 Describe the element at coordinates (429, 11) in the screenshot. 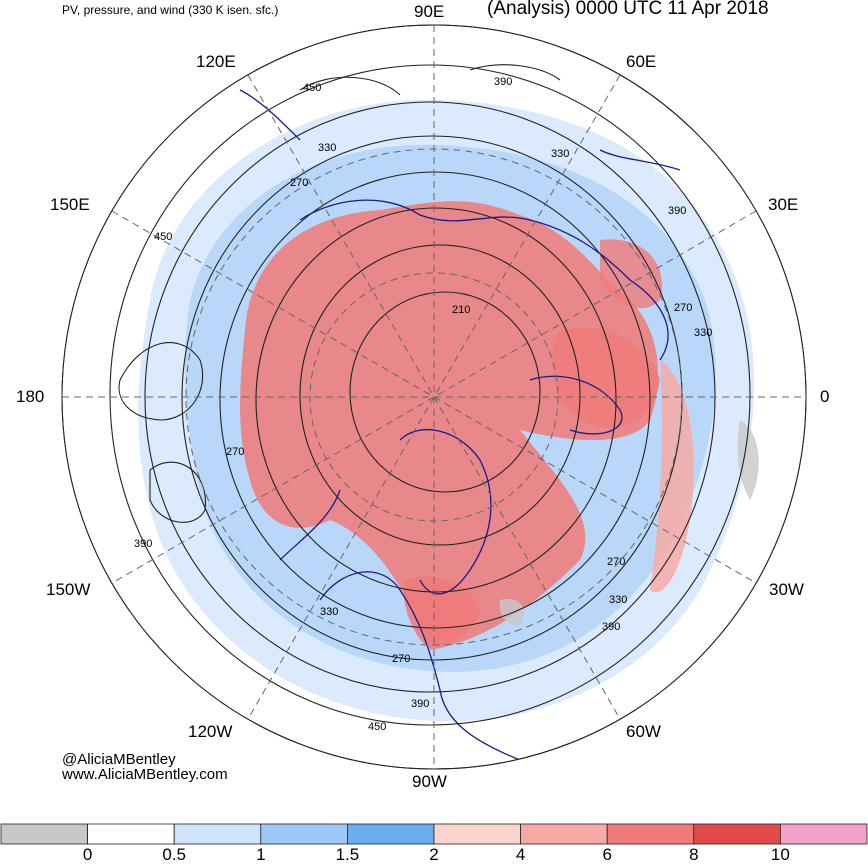

I see `lon-label-90e: 90E` at that location.